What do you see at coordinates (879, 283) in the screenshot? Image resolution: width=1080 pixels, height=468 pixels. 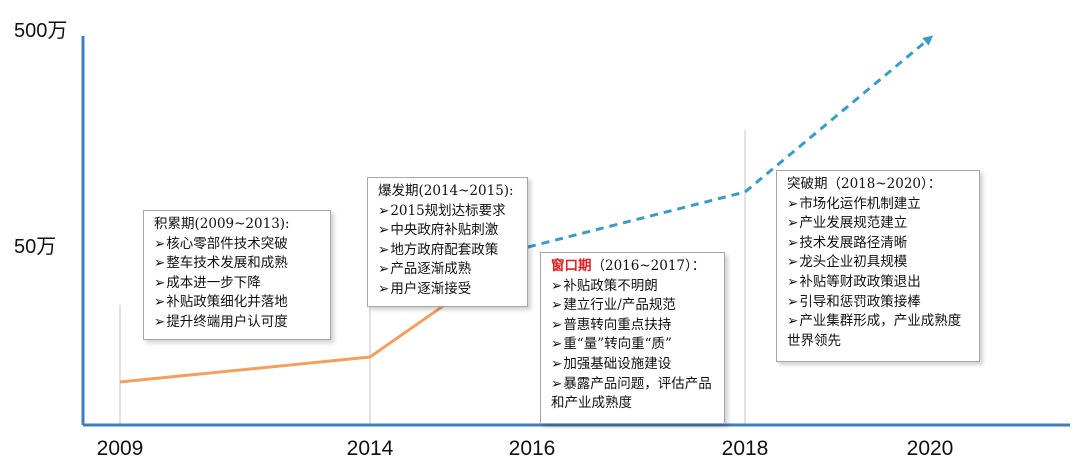 I see `phase-item: 补贴等财政政策退出` at bounding box center [879, 283].